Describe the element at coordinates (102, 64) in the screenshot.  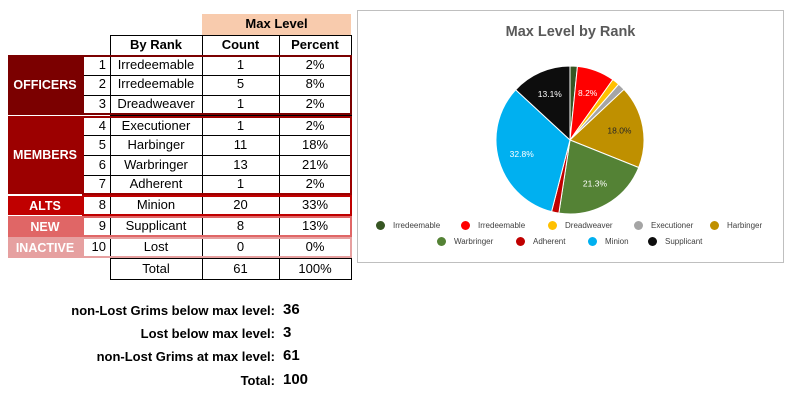
I see `row-number: 1` at that location.